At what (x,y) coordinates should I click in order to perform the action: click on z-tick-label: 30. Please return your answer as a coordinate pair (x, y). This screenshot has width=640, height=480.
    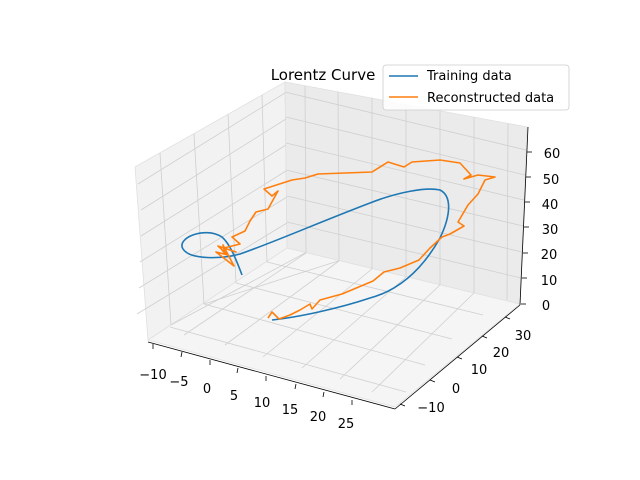
    Looking at the image, I should click on (550, 230).